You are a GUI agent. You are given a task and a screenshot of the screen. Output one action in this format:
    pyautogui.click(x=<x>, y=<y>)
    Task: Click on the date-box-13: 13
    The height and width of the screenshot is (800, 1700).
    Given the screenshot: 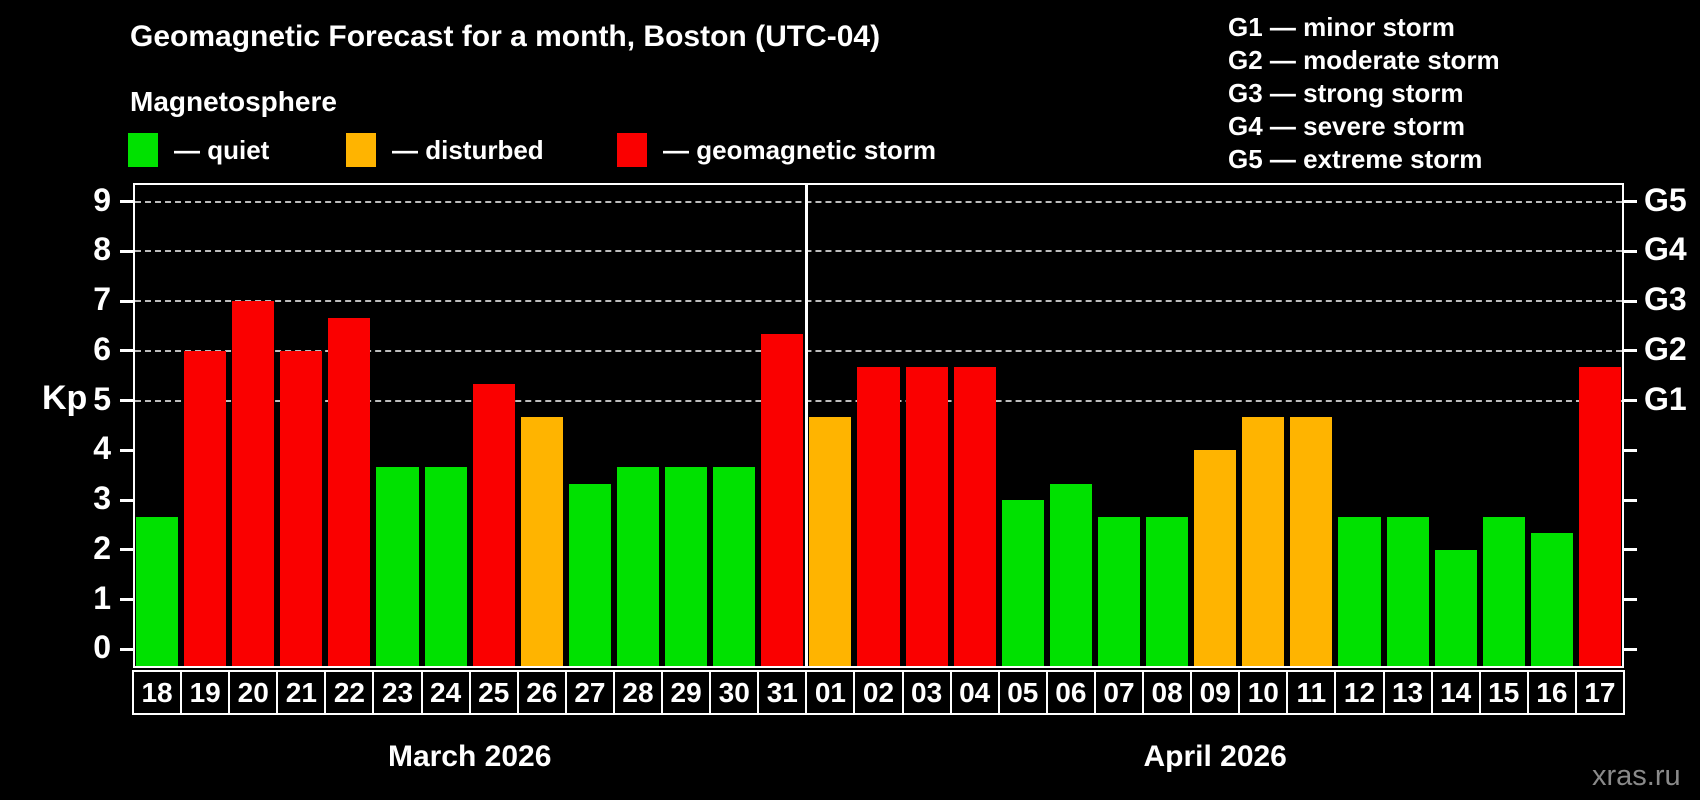 What is the action you would take?
    pyautogui.click(x=1407, y=692)
    